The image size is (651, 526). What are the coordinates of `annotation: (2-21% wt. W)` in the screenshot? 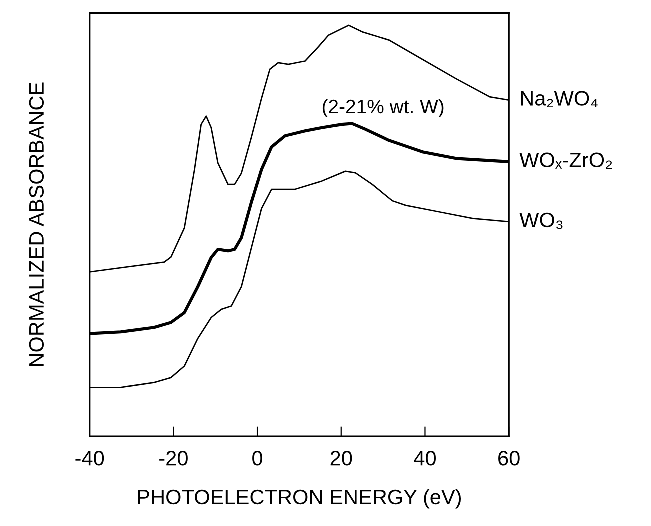 It's located at (383, 108).